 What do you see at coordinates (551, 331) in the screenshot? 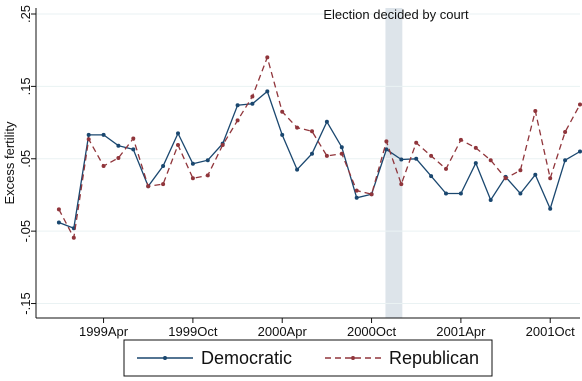
I see `x-tick-label: 2001Oct` at bounding box center [551, 331].